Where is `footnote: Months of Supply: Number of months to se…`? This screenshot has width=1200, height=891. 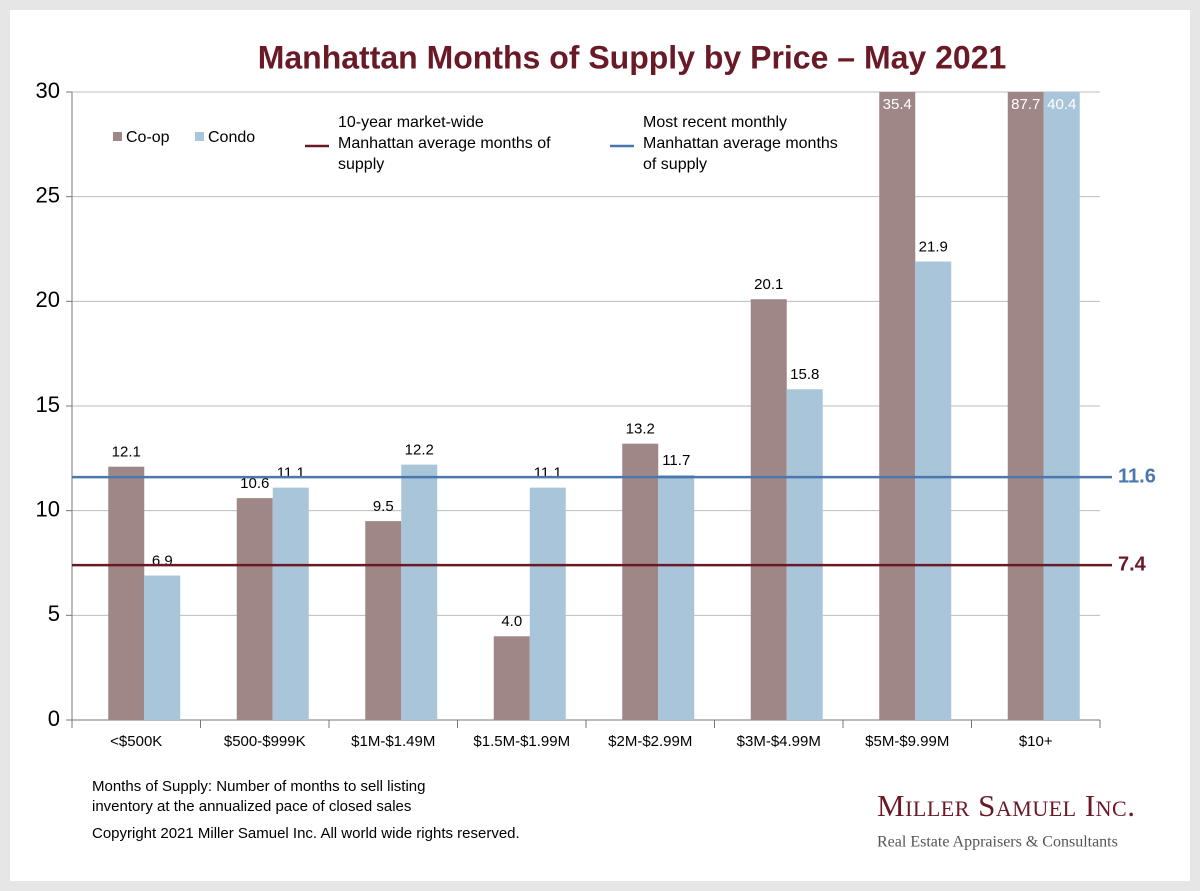 footnote: Months of Supply: Number of months to se… is located at coordinates (259, 786).